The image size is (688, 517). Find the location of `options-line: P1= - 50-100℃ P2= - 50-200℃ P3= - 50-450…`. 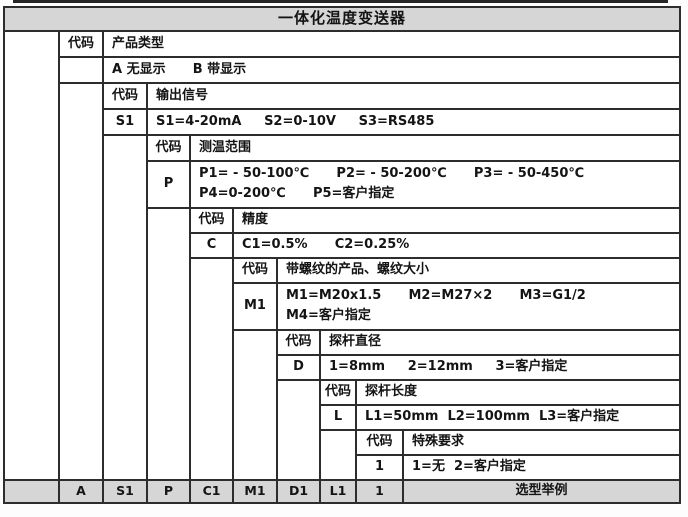

options-line: P1= - 50-100℃ P2= - 50-200℃ P3= - 50-450… is located at coordinates (392, 174).